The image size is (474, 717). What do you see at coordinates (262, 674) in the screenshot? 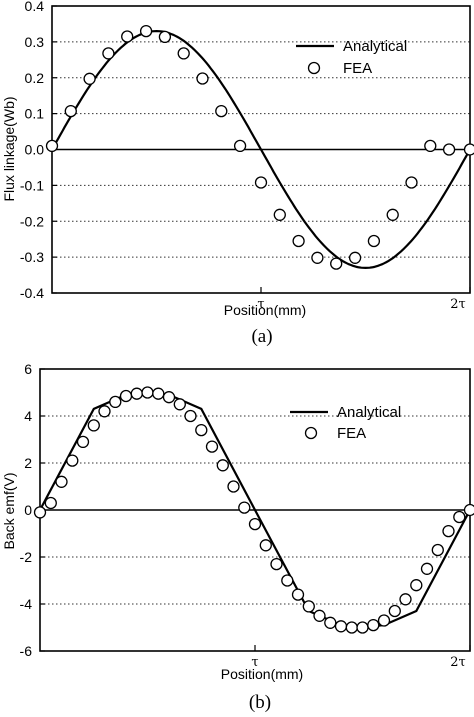
I see `x-axis-label-b: Position(mm)` at bounding box center [262, 674].